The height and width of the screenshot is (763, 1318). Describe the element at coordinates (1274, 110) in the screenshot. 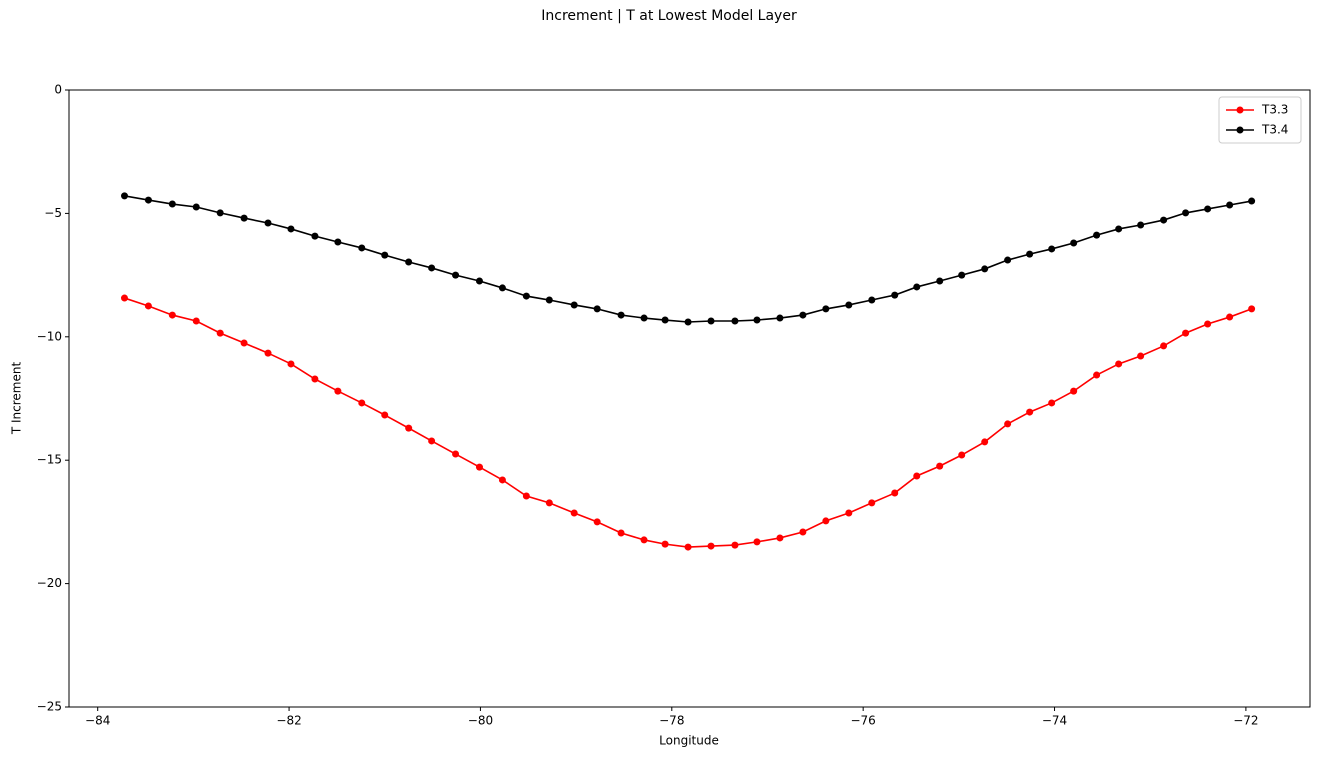

I see `legend-label: T3.3` at that location.